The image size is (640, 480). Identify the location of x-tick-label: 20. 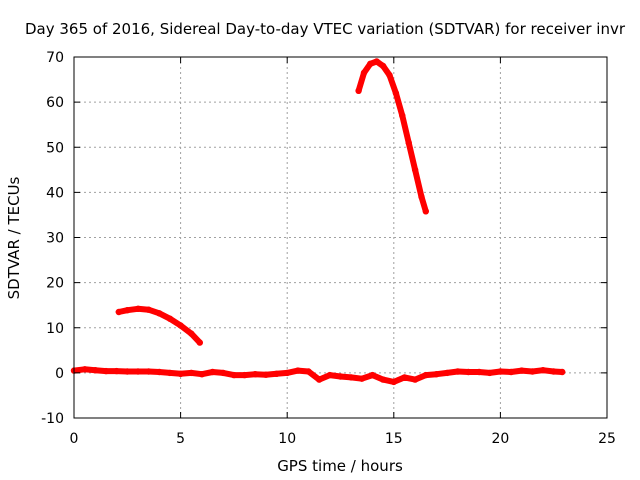
(500, 439).